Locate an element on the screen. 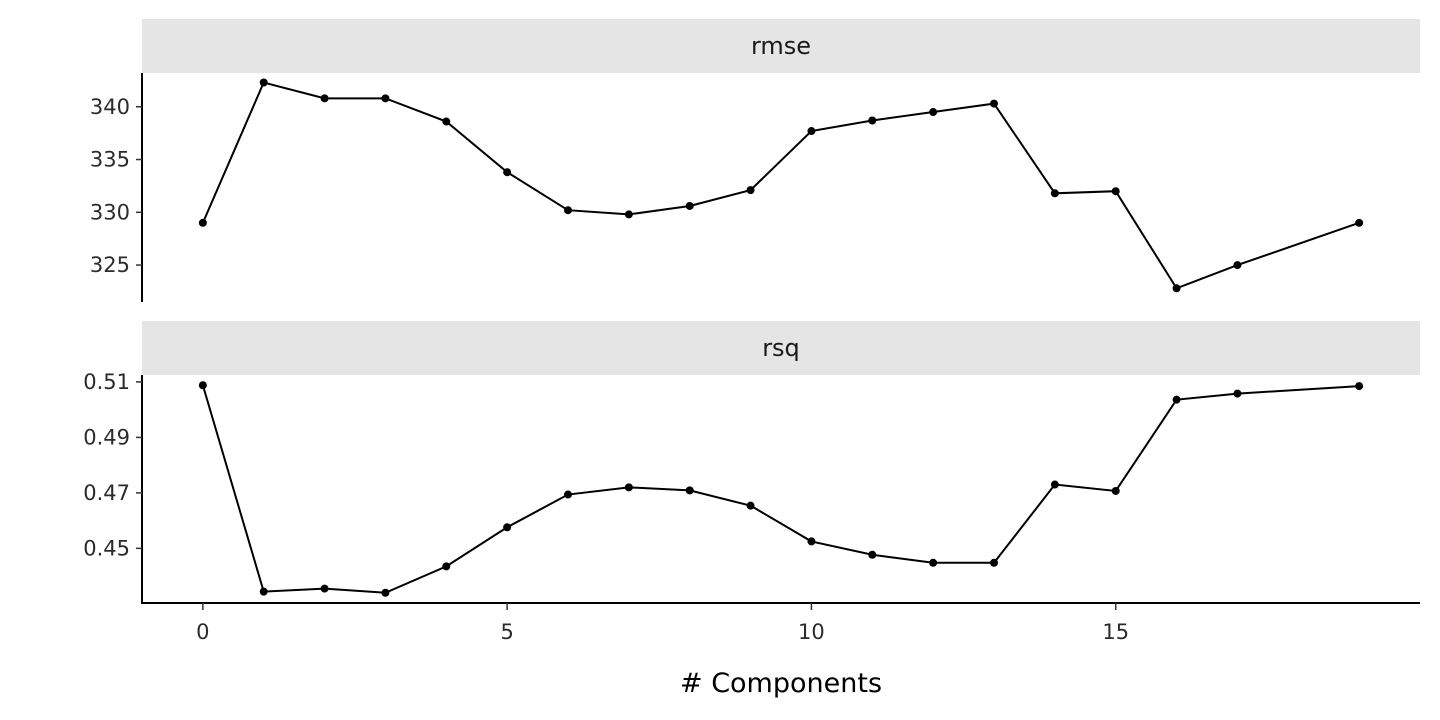  y-tick-label-rmse-1: 330 is located at coordinates (110, 212).